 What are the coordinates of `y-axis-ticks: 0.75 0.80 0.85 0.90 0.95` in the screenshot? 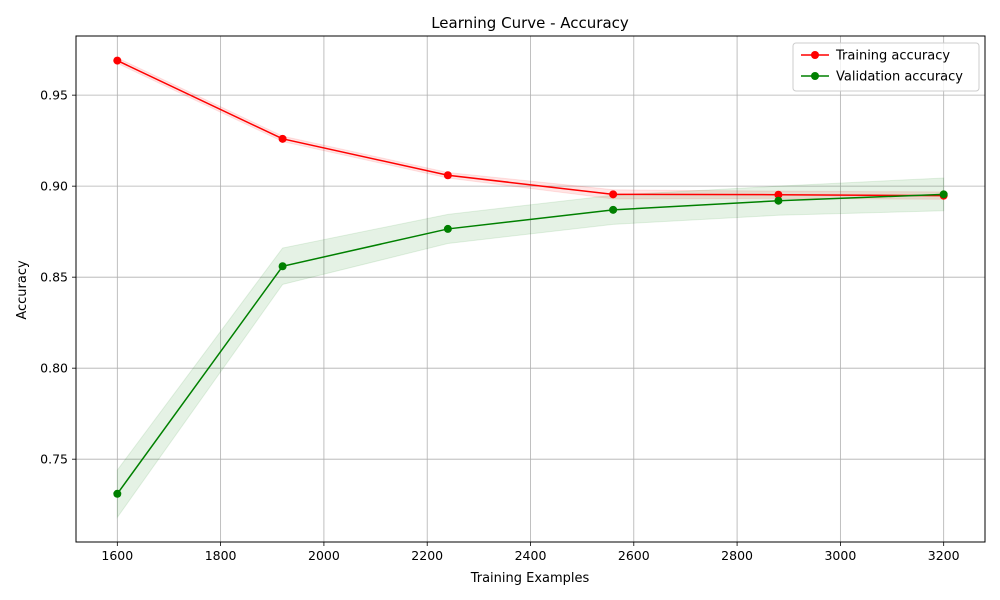 It's located at (58, 277).